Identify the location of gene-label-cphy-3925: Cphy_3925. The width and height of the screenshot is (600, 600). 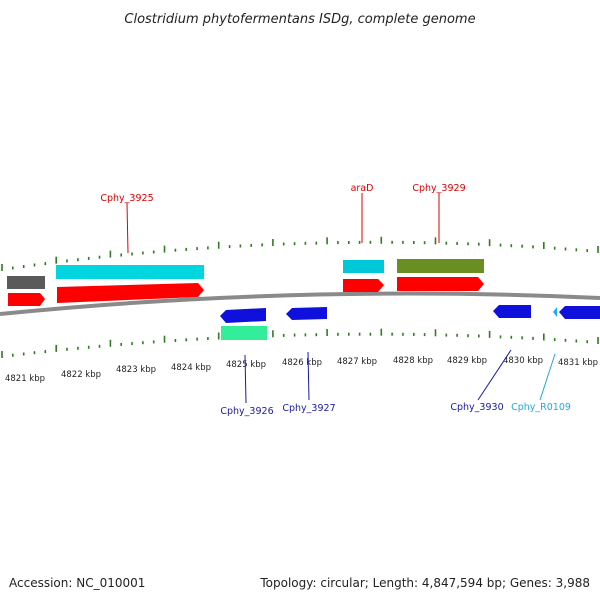
(126, 198).